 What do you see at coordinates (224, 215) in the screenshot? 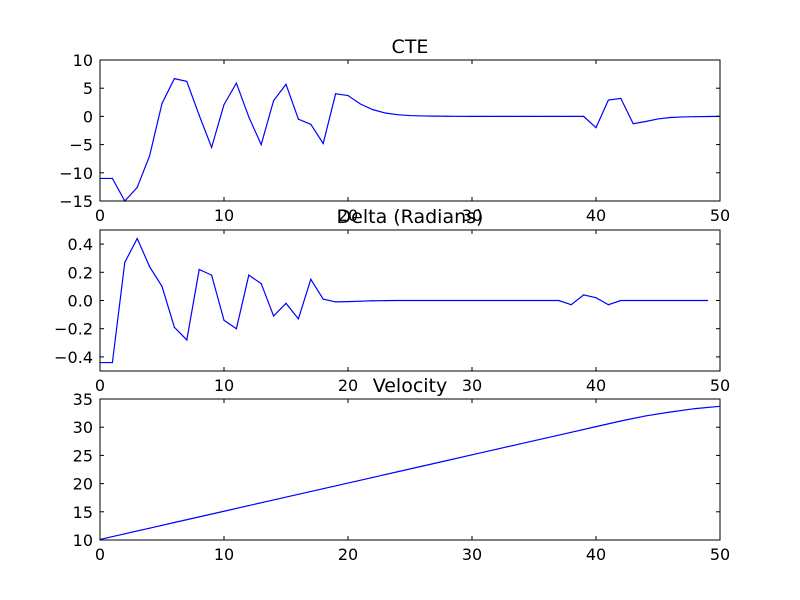
I see `cte-x-tick-label: 10` at bounding box center [224, 215].